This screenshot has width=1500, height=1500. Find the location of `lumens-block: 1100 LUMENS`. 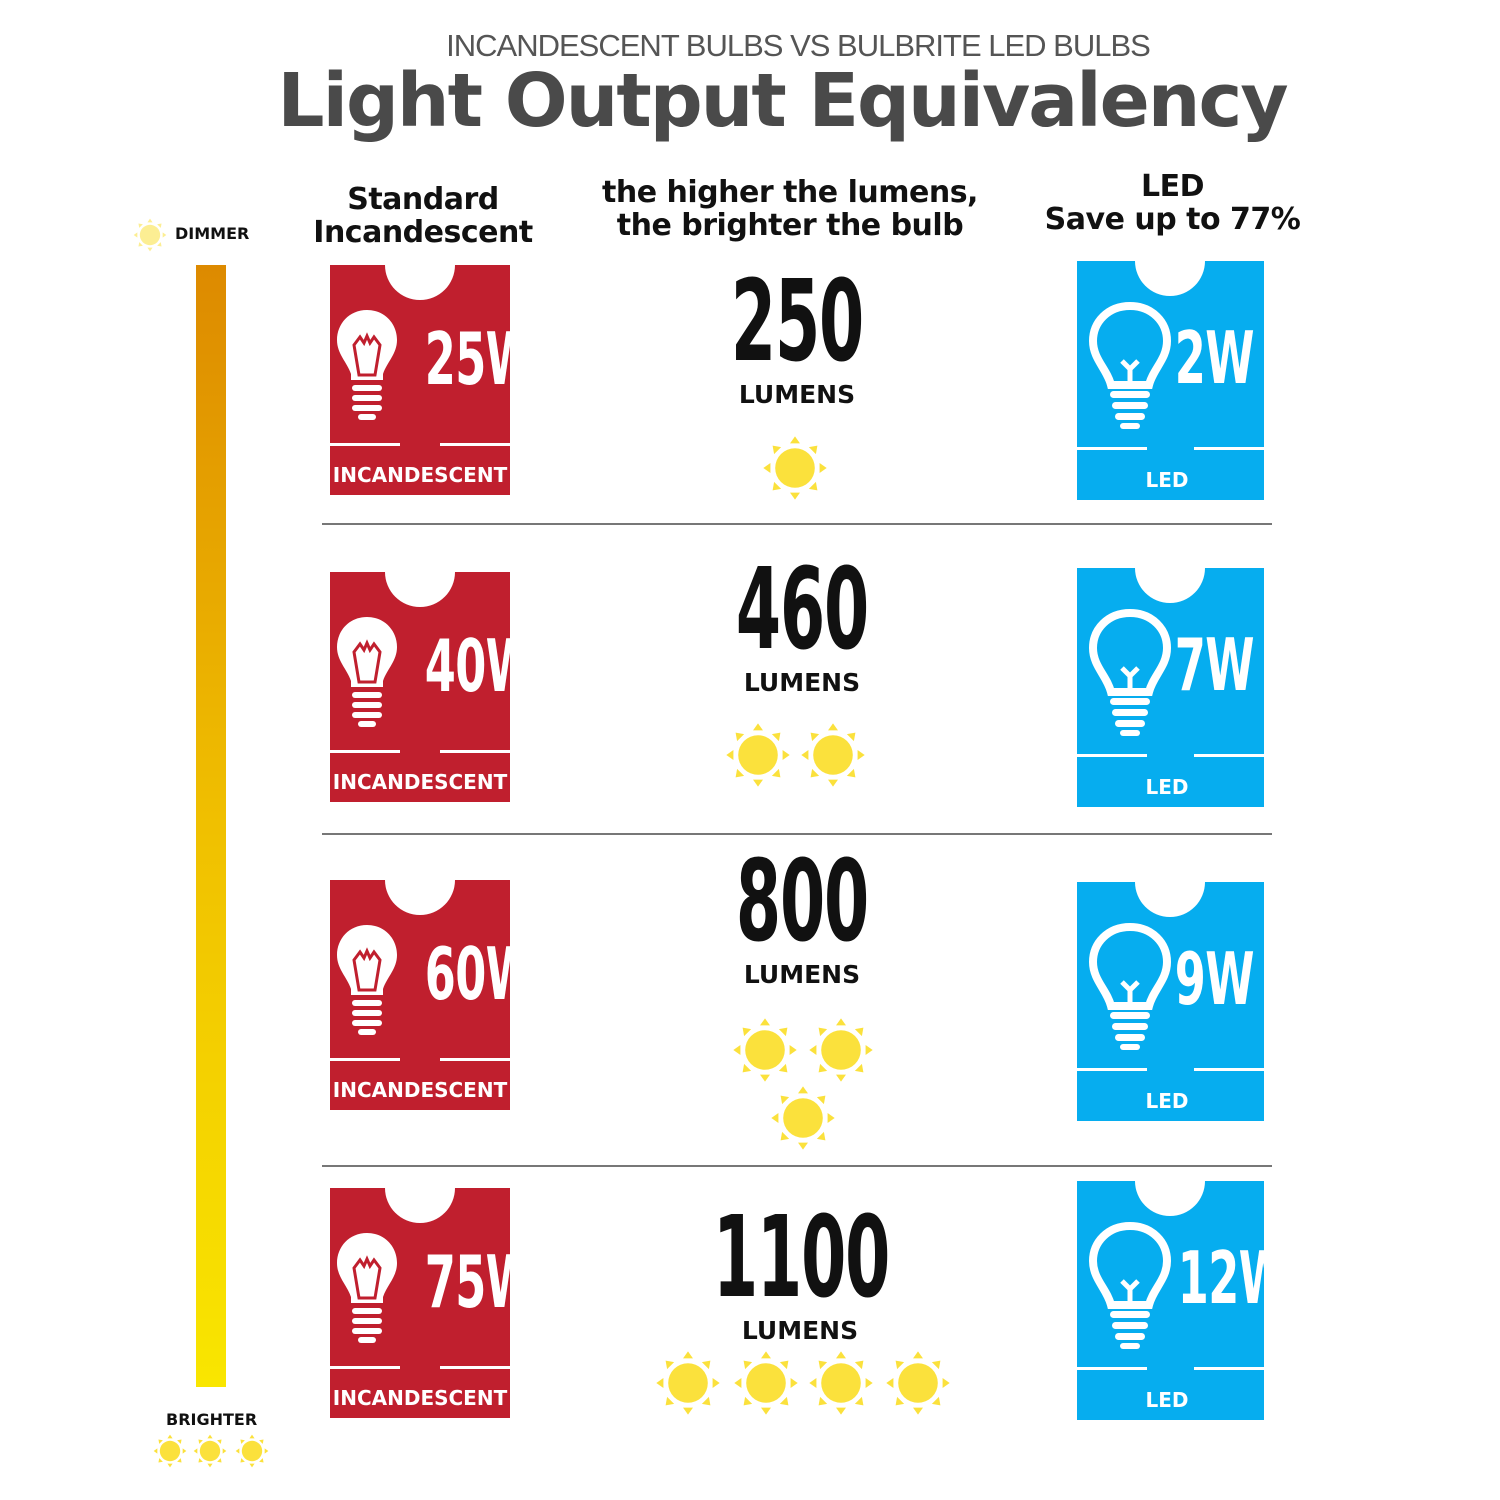

lumens-block: 1100 LUMENS is located at coordinates (800, 1269).